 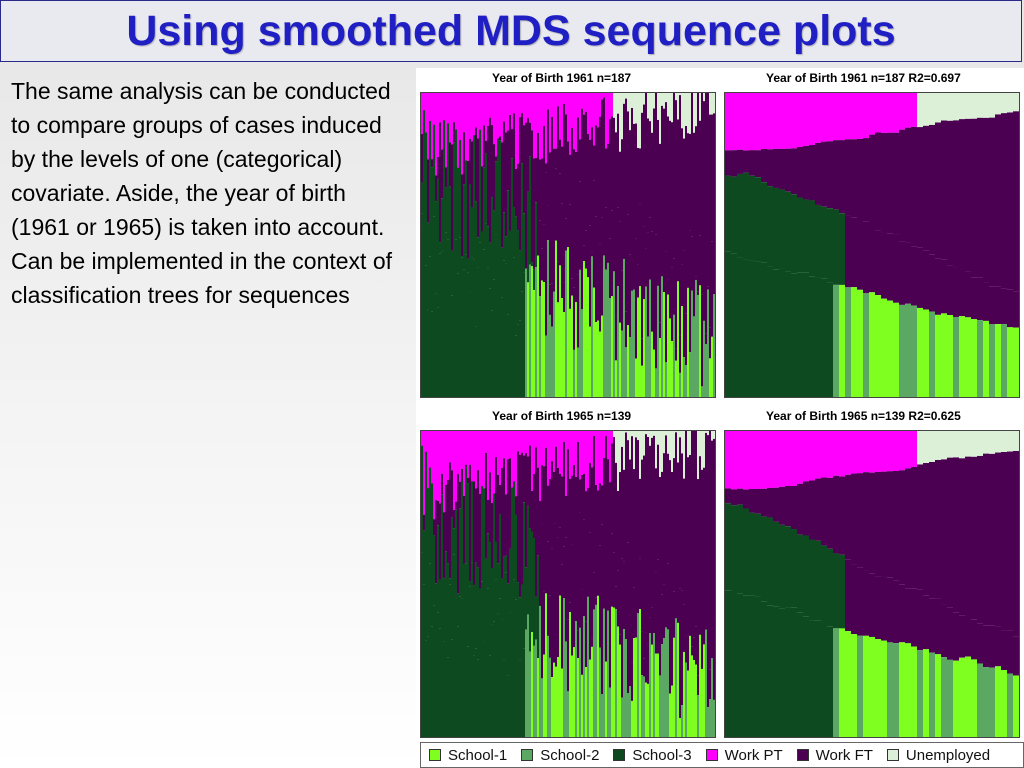 What do you see at coordinates (568, 584) in the screenshot?
I see `sequence-chart-1965-raw` at bounding box center [568, 584].